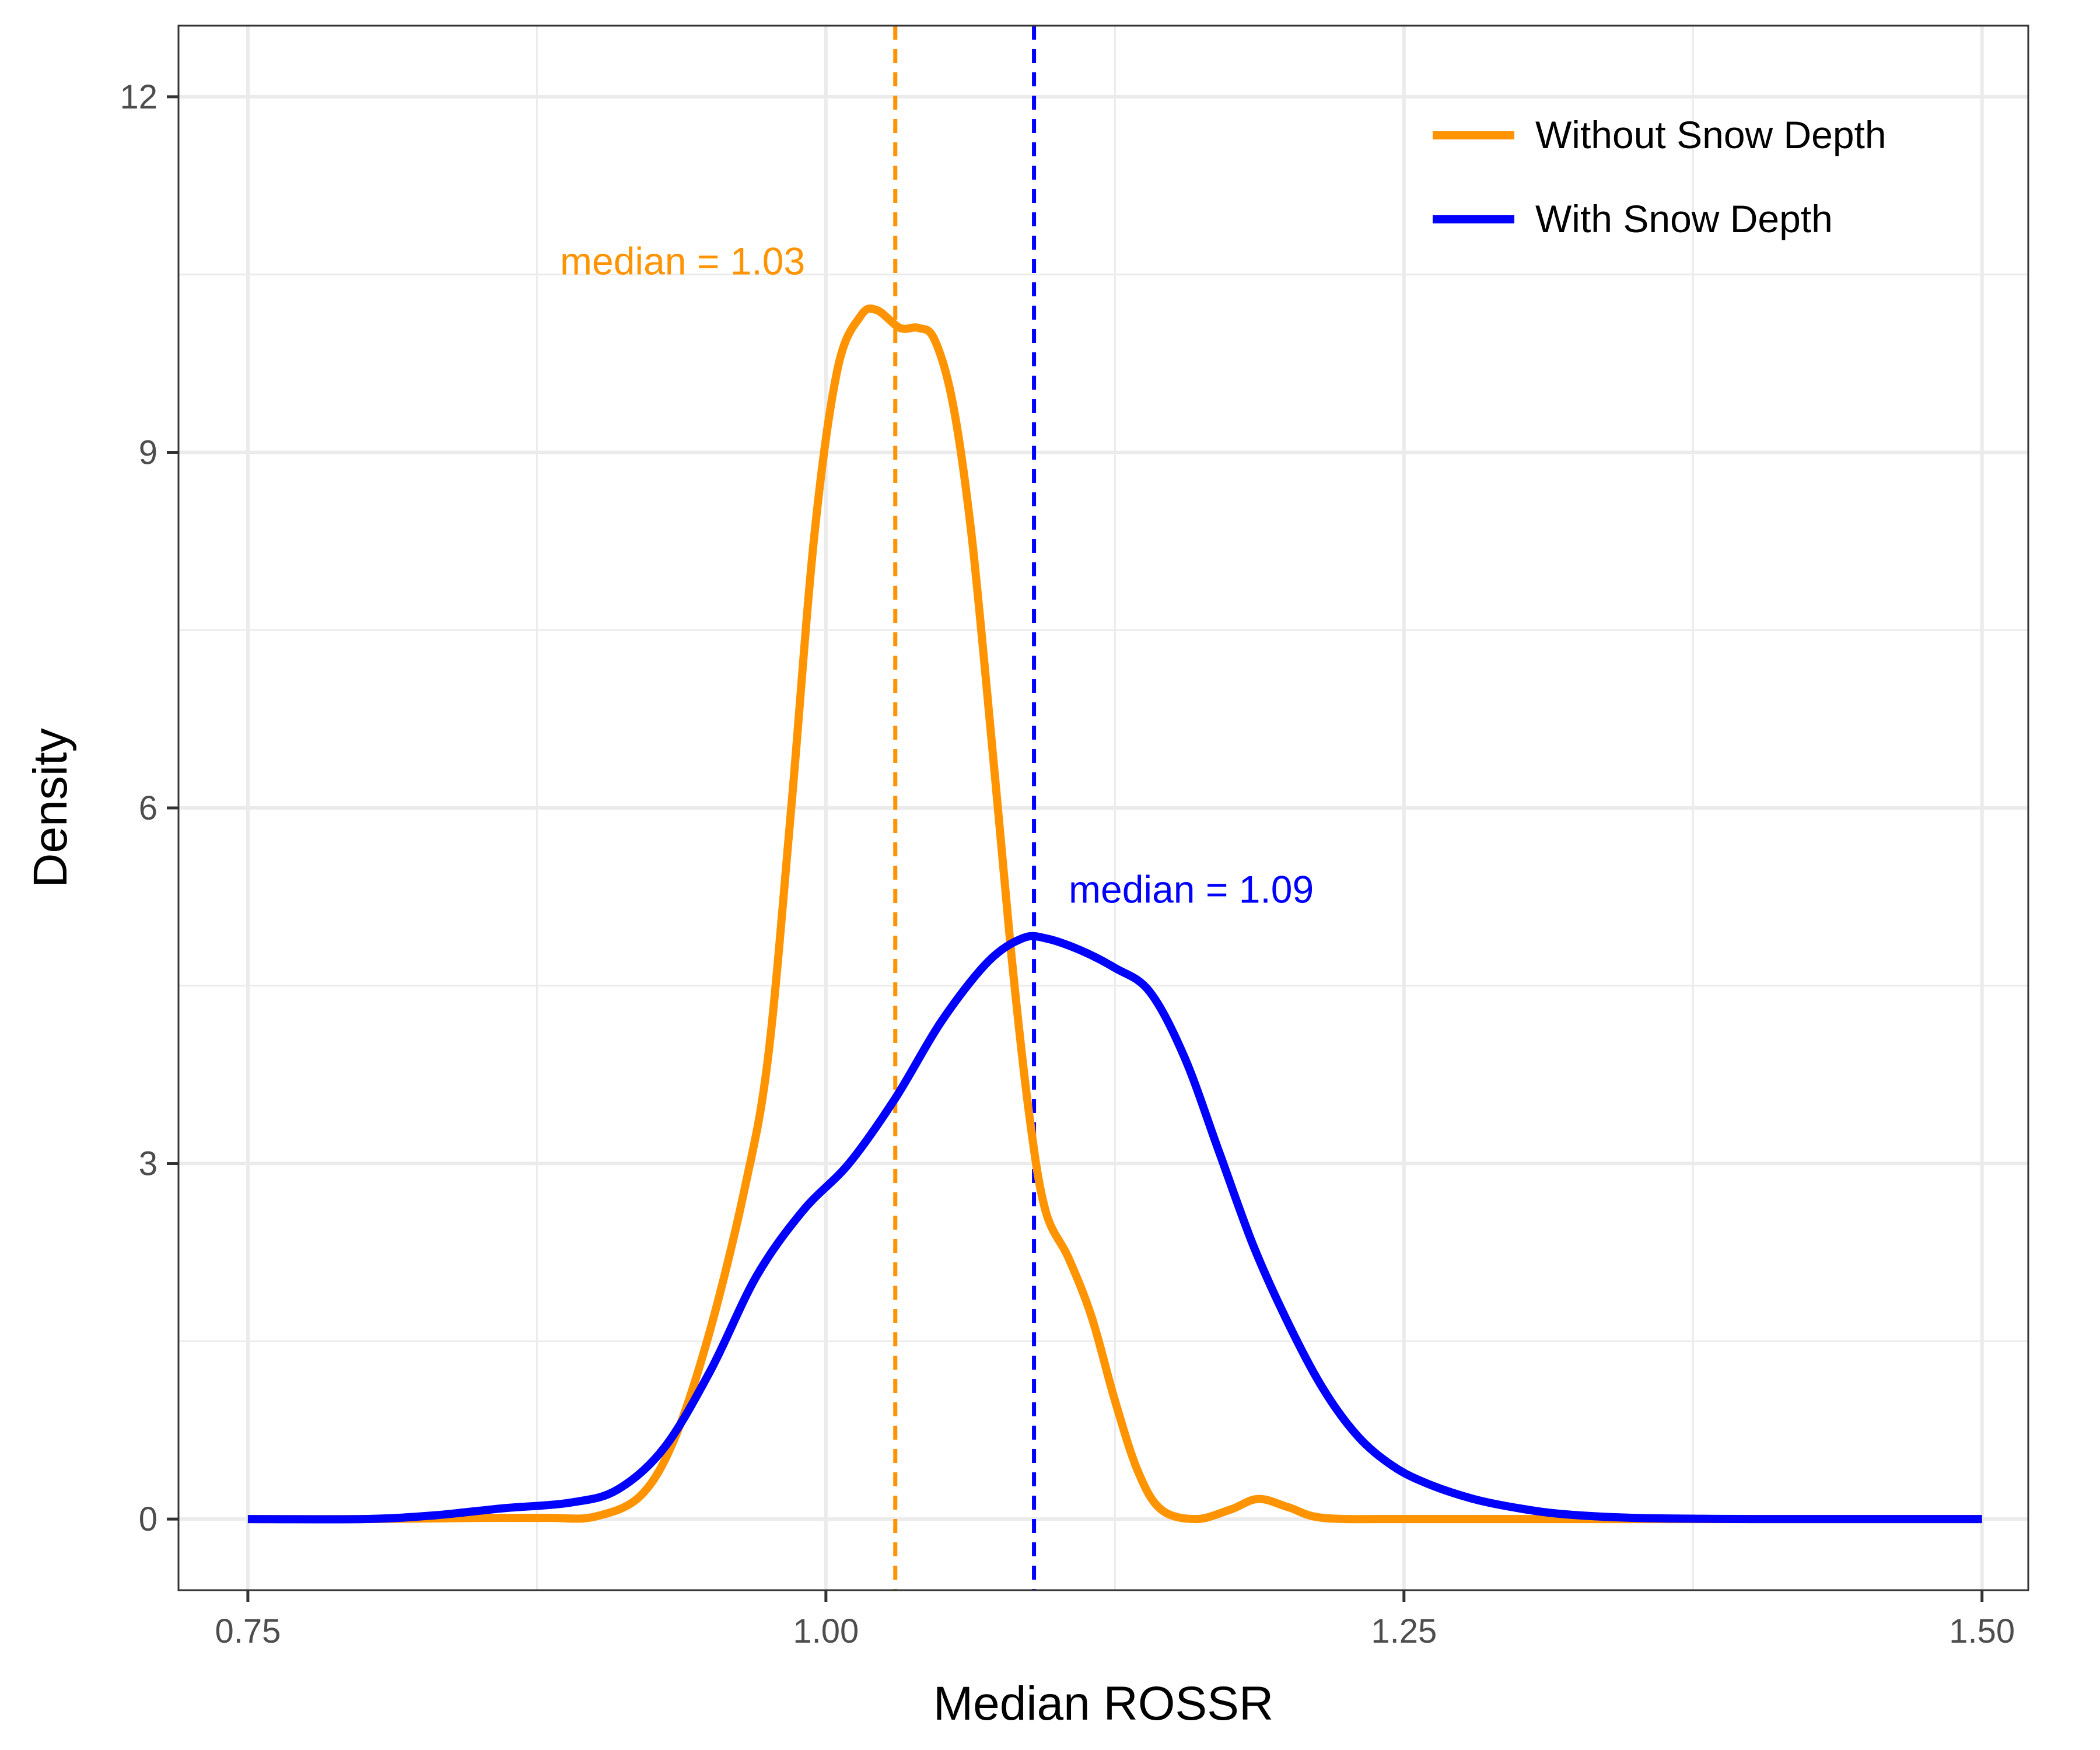  Describe the element at coordinates (148, 1519) in the screenshot. I see `y-tick-label: 0` at that location.